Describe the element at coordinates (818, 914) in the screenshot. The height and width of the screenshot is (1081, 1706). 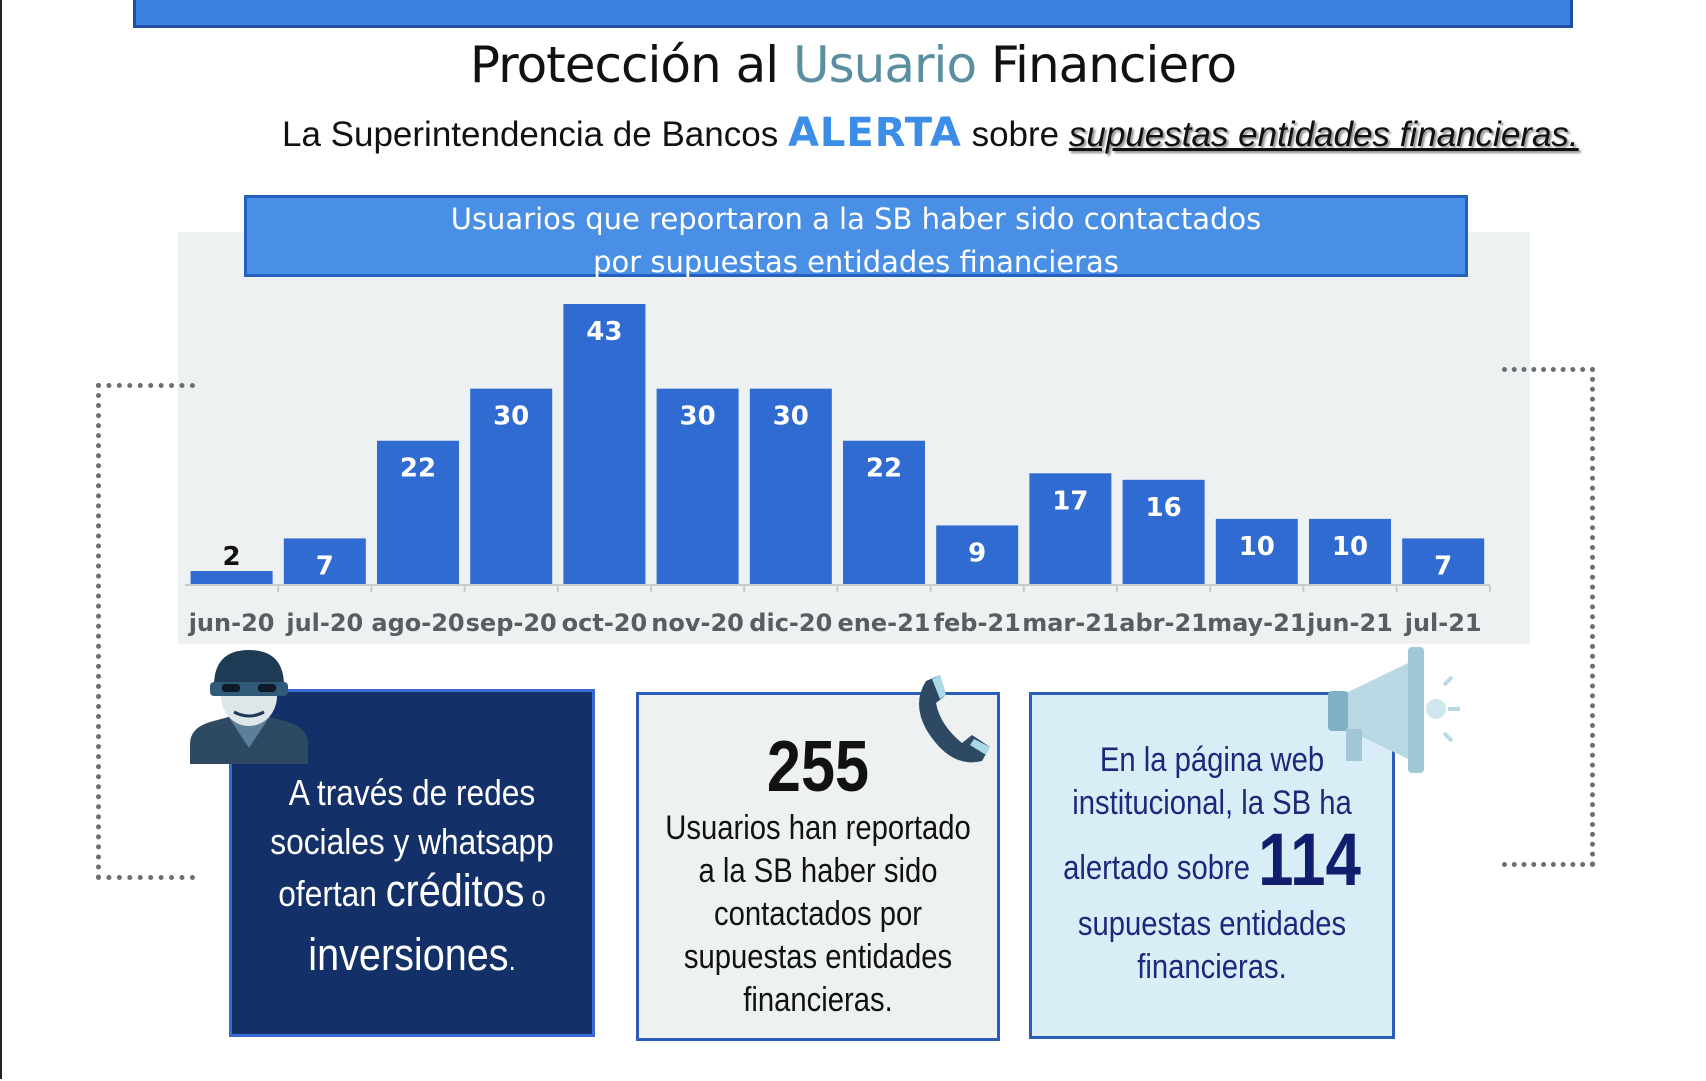
I see `box-mid-line3: contactados por` at that location.